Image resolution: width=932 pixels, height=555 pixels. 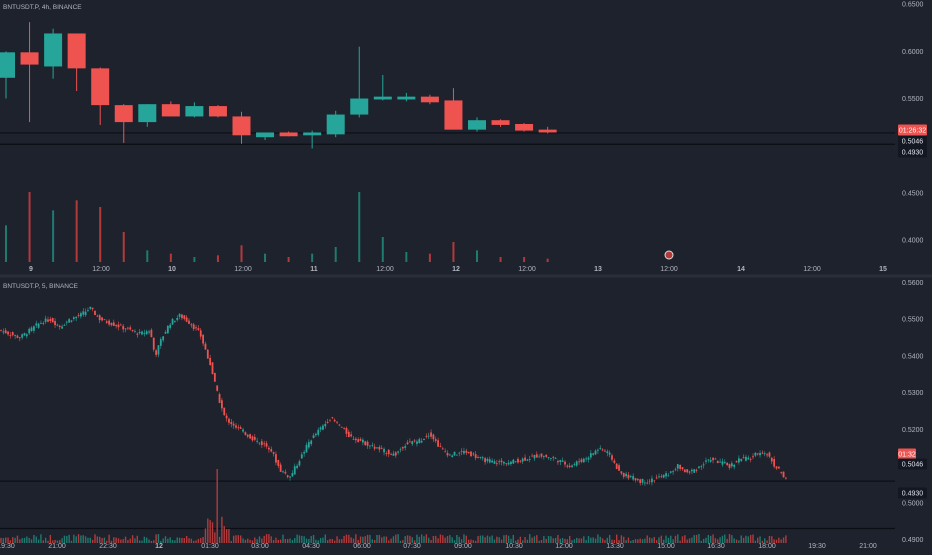 I want to click on y-tick-label: 0.4900, so click(x=913, y=540).